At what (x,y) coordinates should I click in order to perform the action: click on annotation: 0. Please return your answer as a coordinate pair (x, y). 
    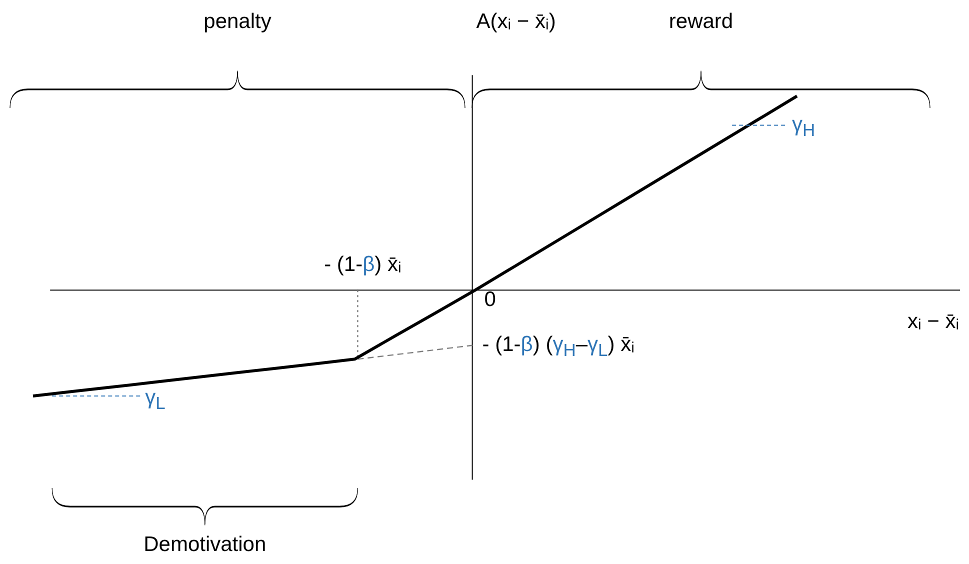
    Looking at the image, I should click on (490, 300).